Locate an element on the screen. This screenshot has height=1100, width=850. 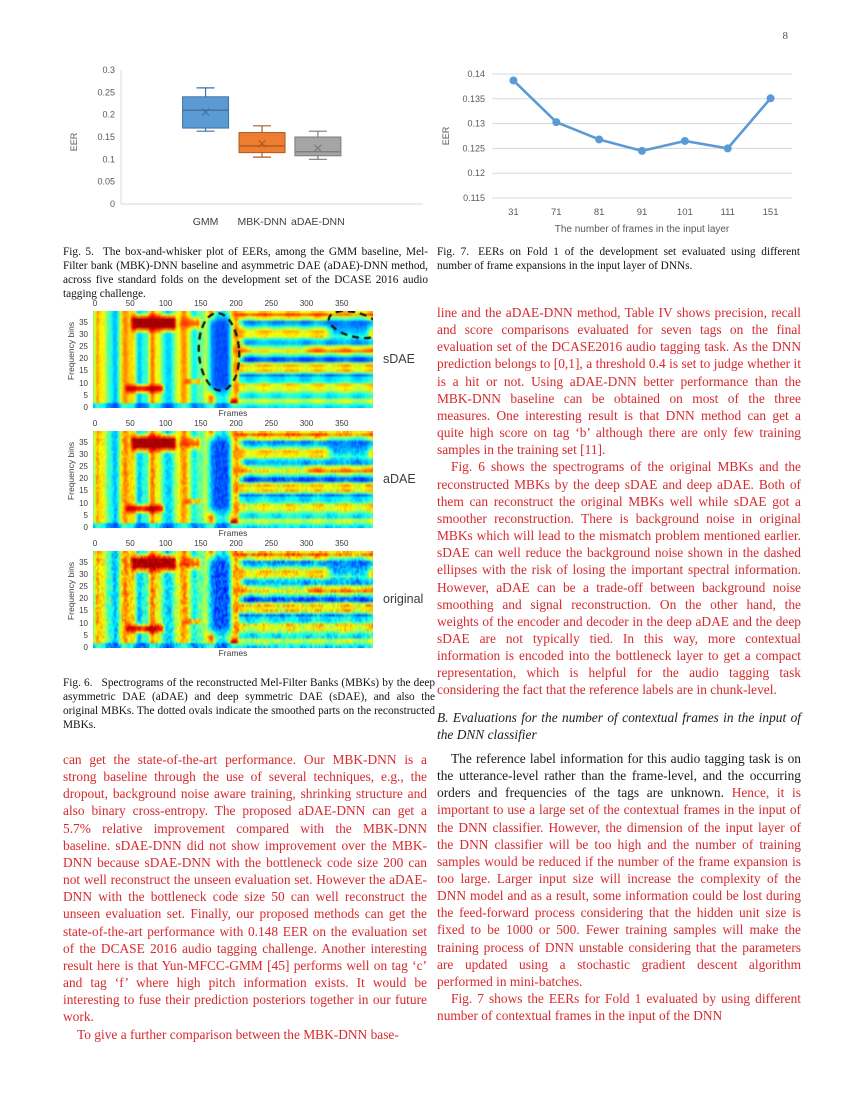
spectrogram-image-original is located at coordinates (233, 599).